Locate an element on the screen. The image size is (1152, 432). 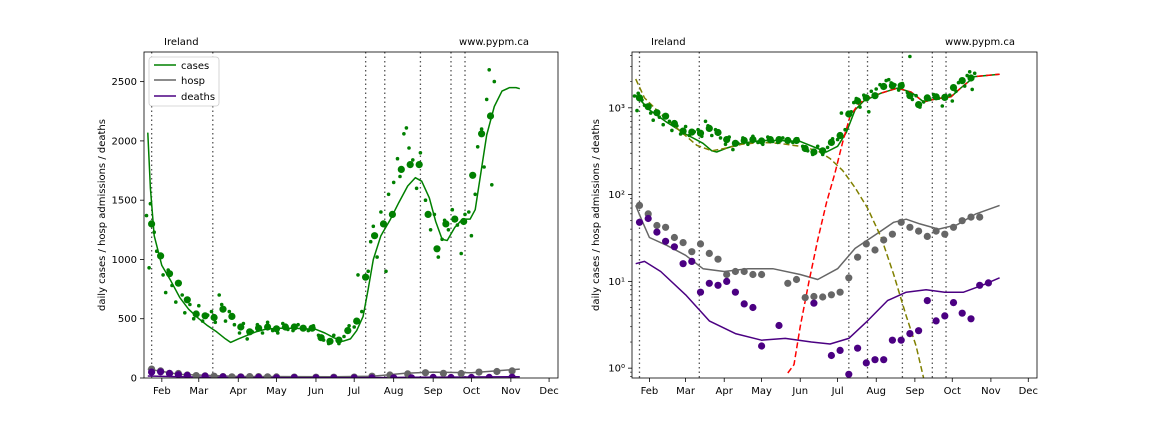
y-tick-label-3: 1500 is located at coordinates (124, 201).